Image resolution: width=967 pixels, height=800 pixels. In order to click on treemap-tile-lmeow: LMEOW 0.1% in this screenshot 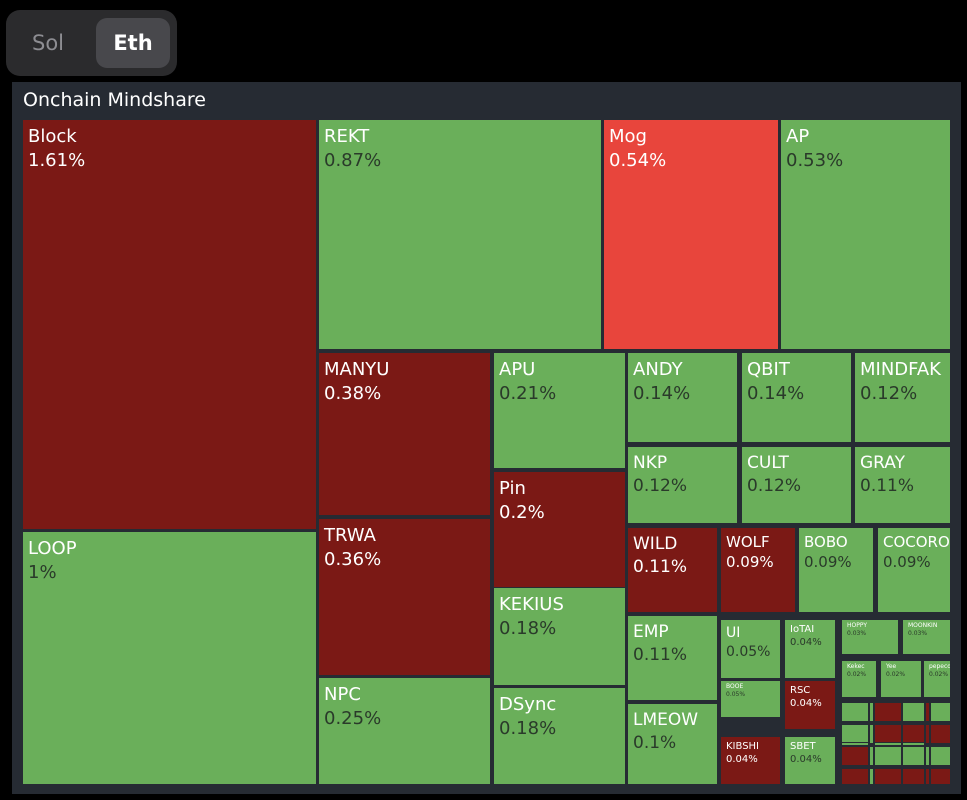, I will do `click(672, 744)`.